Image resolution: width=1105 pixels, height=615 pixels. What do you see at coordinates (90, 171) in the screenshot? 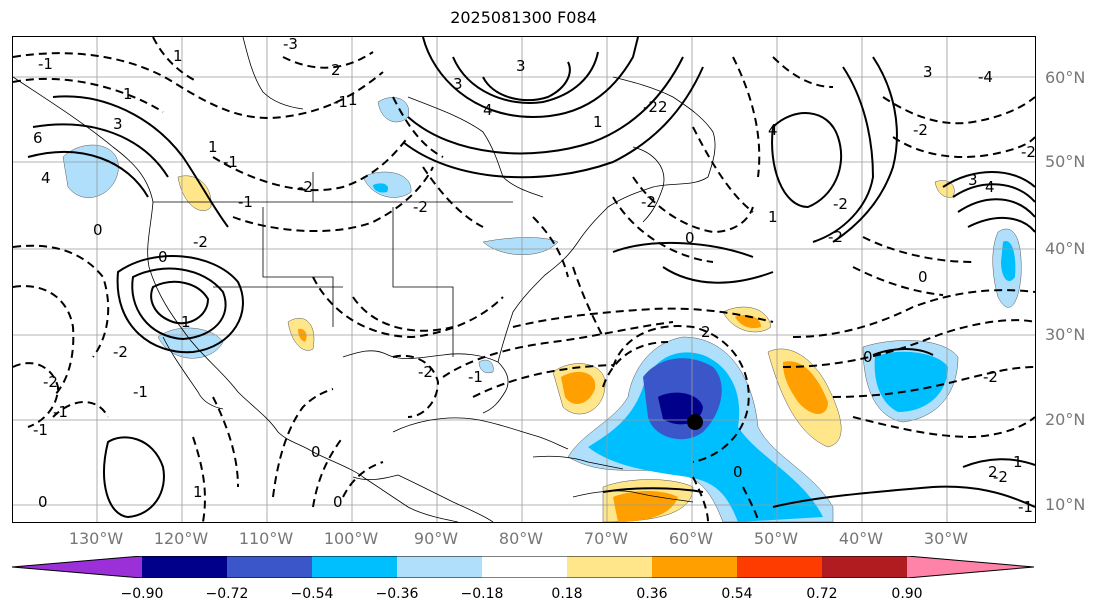
I see `shade-pacific-nw` at bounding box center [90, 171].